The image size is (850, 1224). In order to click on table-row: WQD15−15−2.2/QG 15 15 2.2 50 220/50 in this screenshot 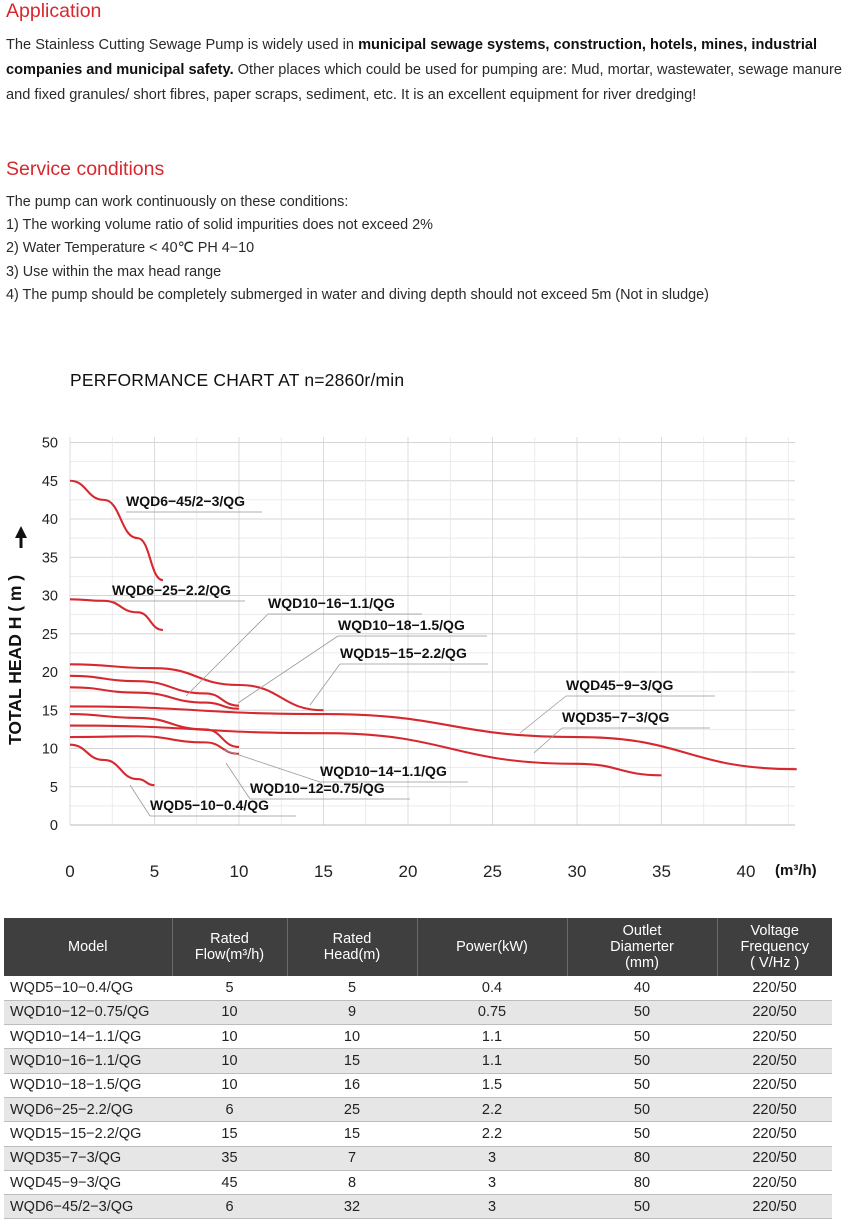, I will do `click(418, 1134)`.